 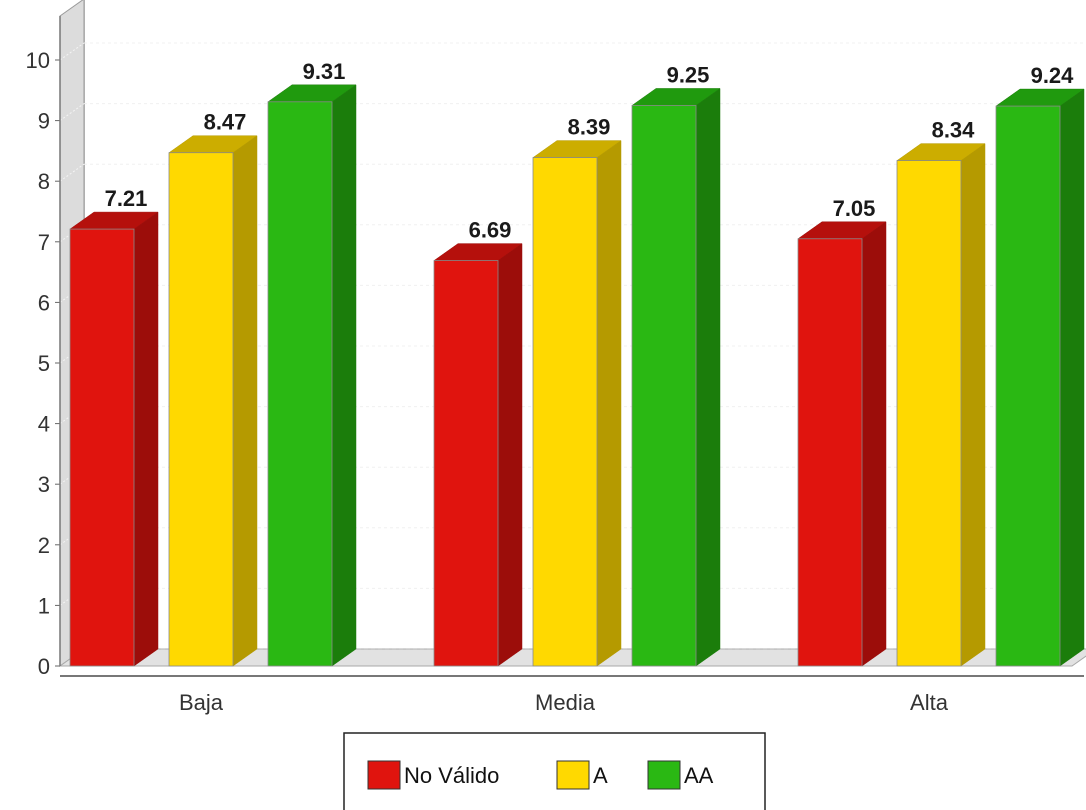 I want to click on data-label: 9.24, so click(x=1053, y=75).